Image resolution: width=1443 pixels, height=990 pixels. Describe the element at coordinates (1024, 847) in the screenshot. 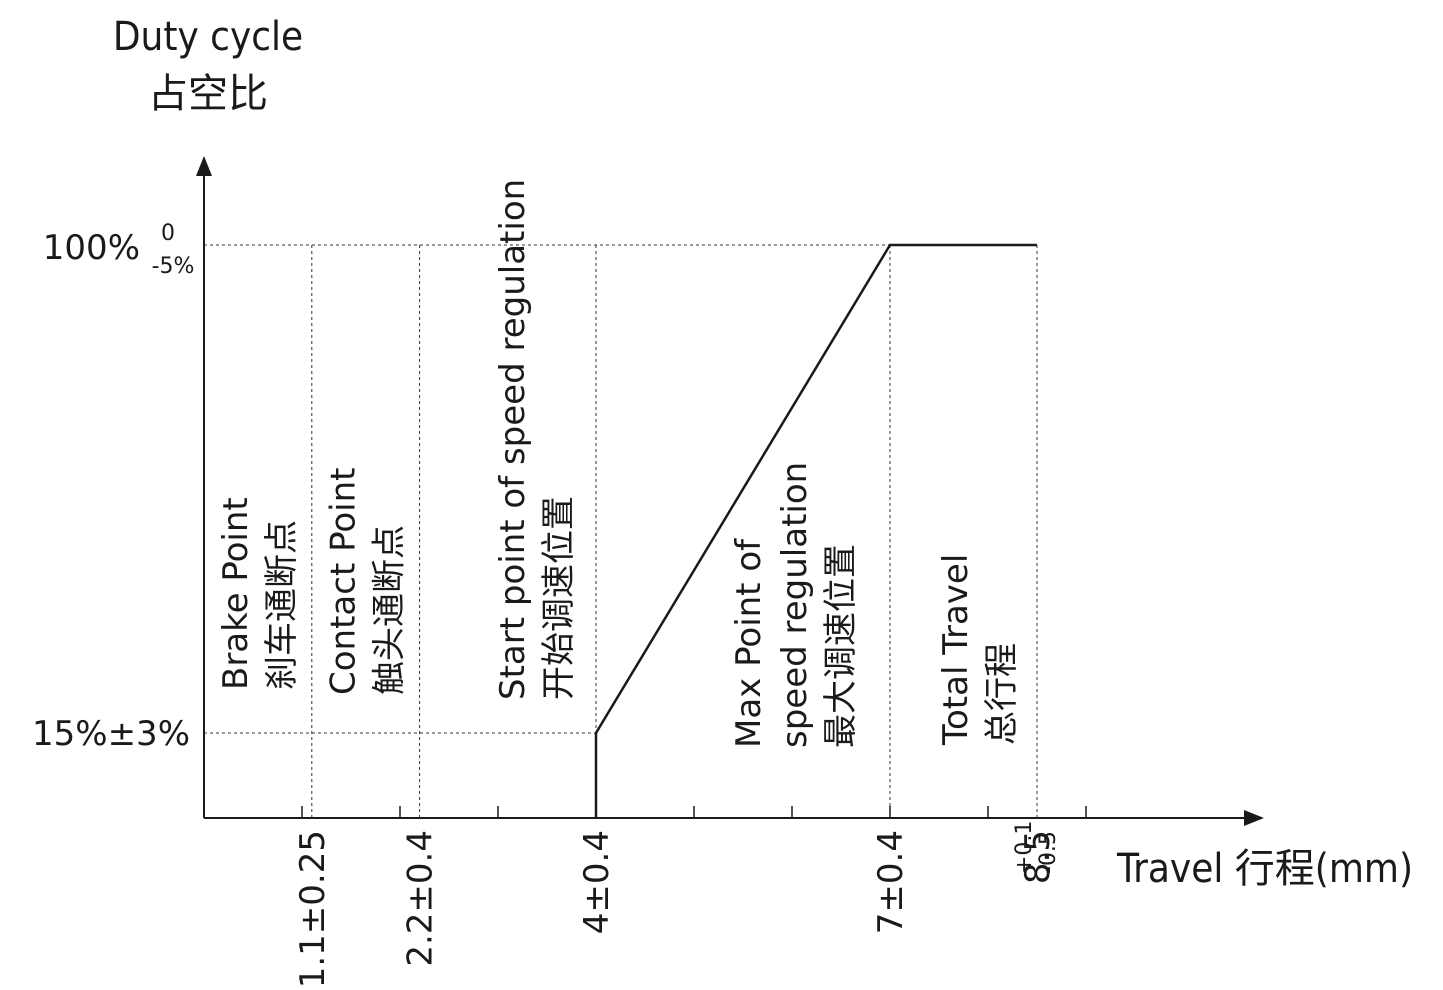

I see `x-tick-tol-upper: +0.1` at that location.